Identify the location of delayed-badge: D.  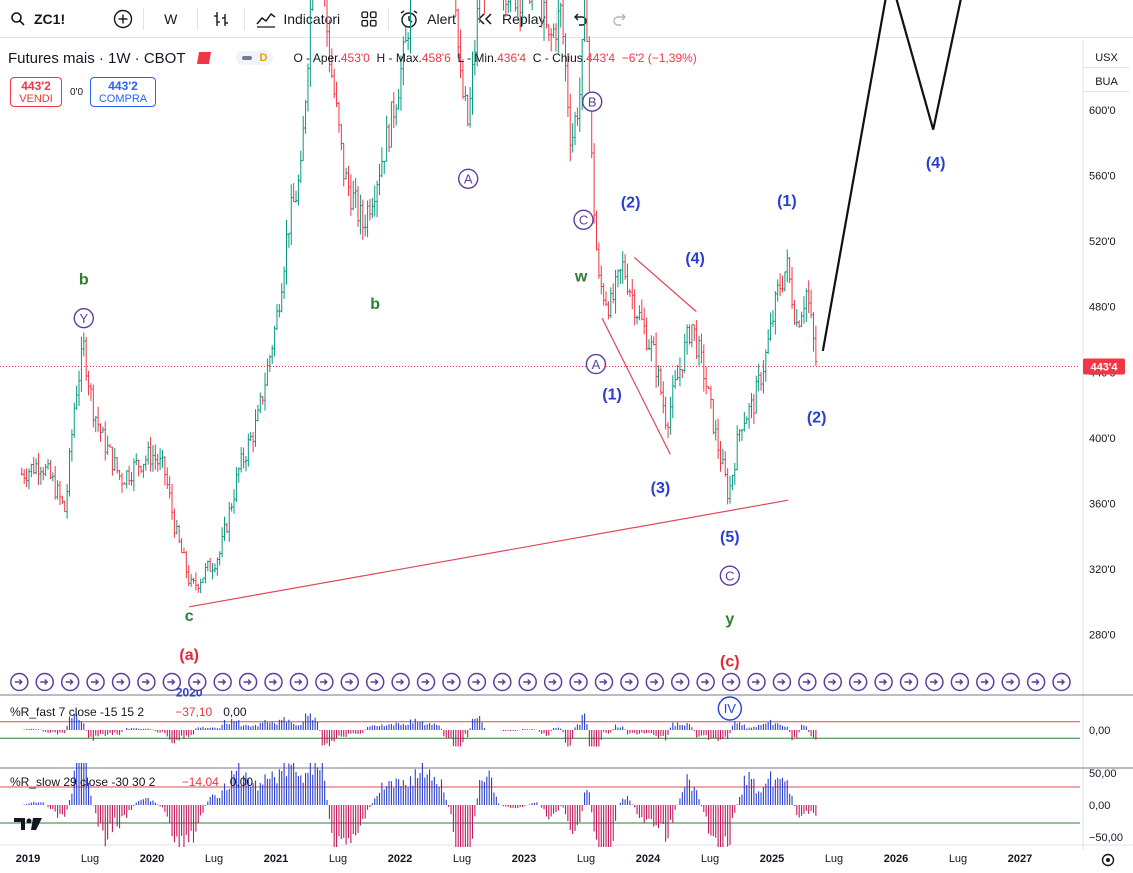
(254, 58).